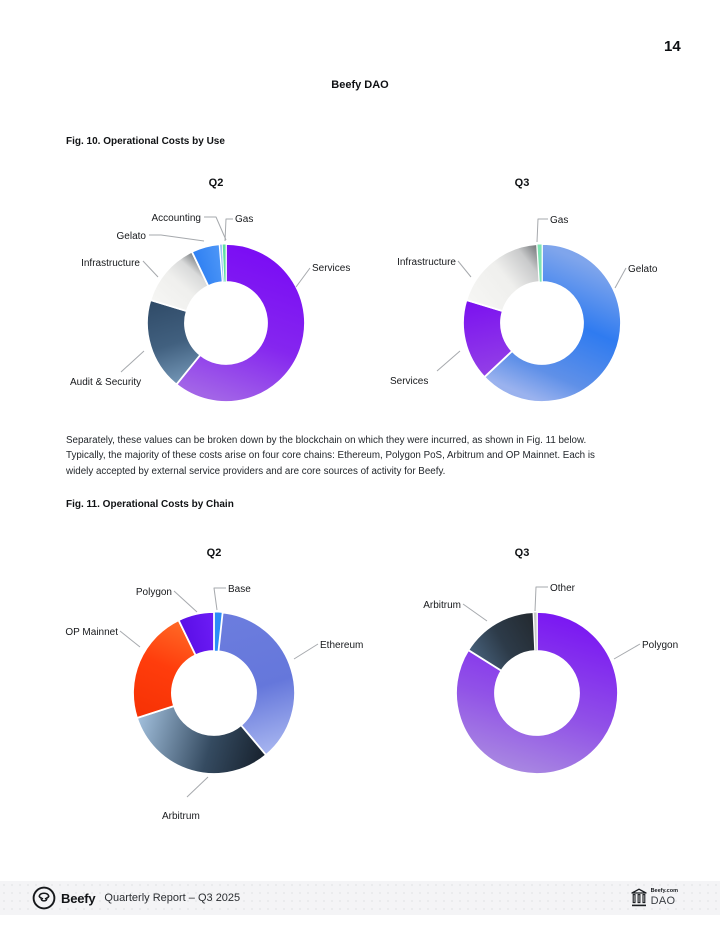 The width and height of the screenshot is (720, 929). I want to click on fig11-heading: Fig. 11. Operational Costs by Chain, so click(150, 504).